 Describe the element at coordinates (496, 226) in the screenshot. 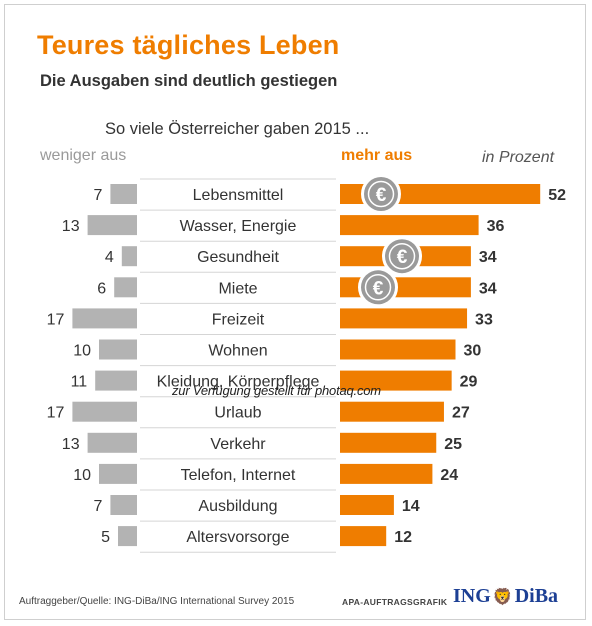

I see `label-more: 36` at that location.